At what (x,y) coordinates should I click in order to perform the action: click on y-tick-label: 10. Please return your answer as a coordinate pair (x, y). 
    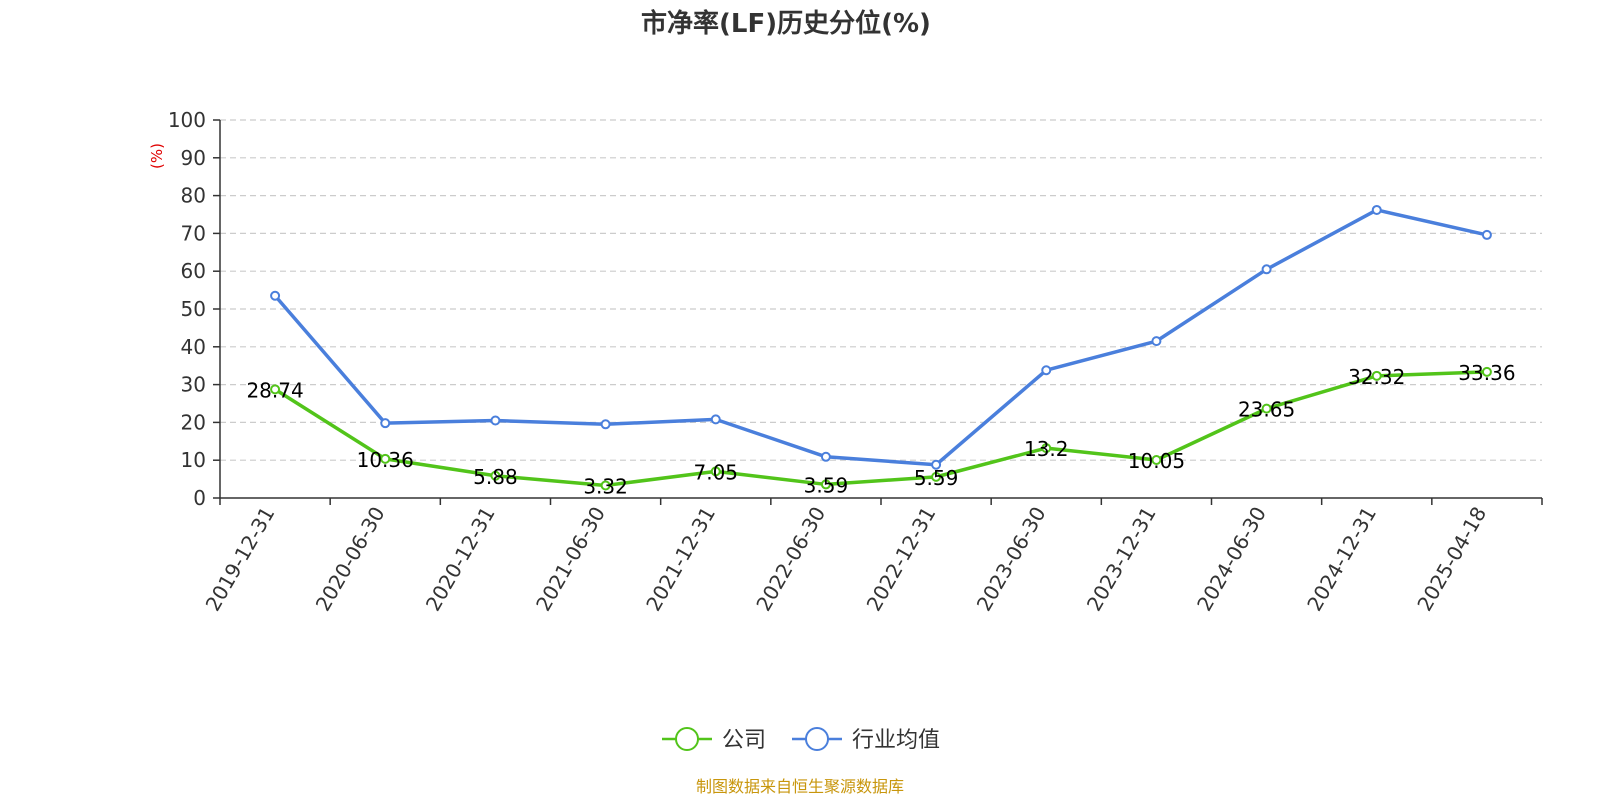
    Looking at the image, I should click on (193, 460).